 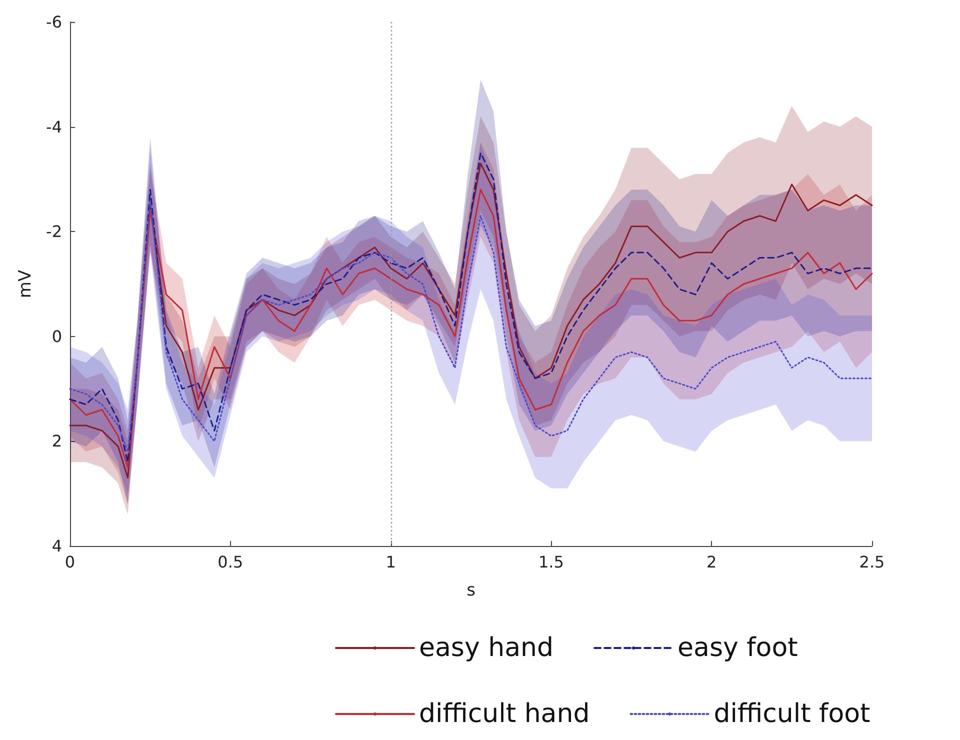 What do you see at coordinates (57, 441) in the screenshot?
I see `y-tick-label: 2` at bounding box center [57, 441].